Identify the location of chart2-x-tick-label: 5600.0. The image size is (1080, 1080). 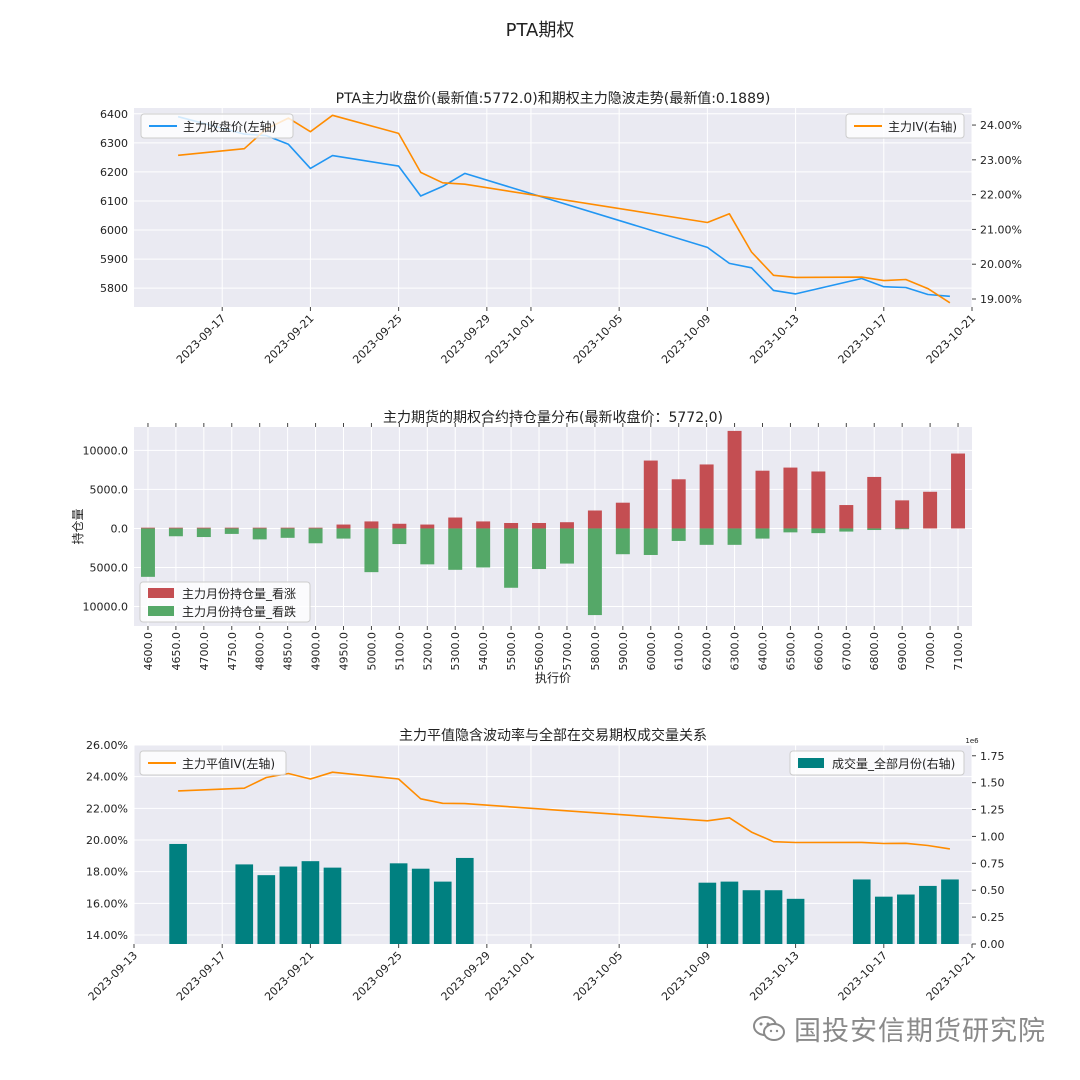
(539, 651).